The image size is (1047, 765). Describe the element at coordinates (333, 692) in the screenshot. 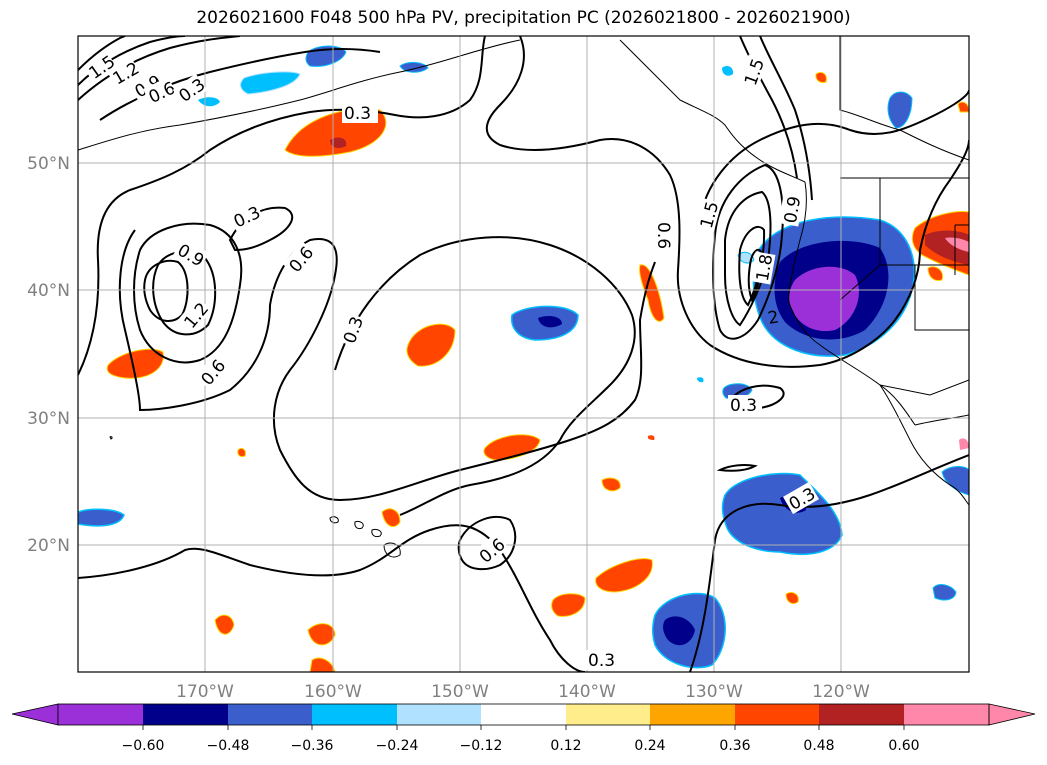

I see `lon-label-160w: 160°W` at that location.